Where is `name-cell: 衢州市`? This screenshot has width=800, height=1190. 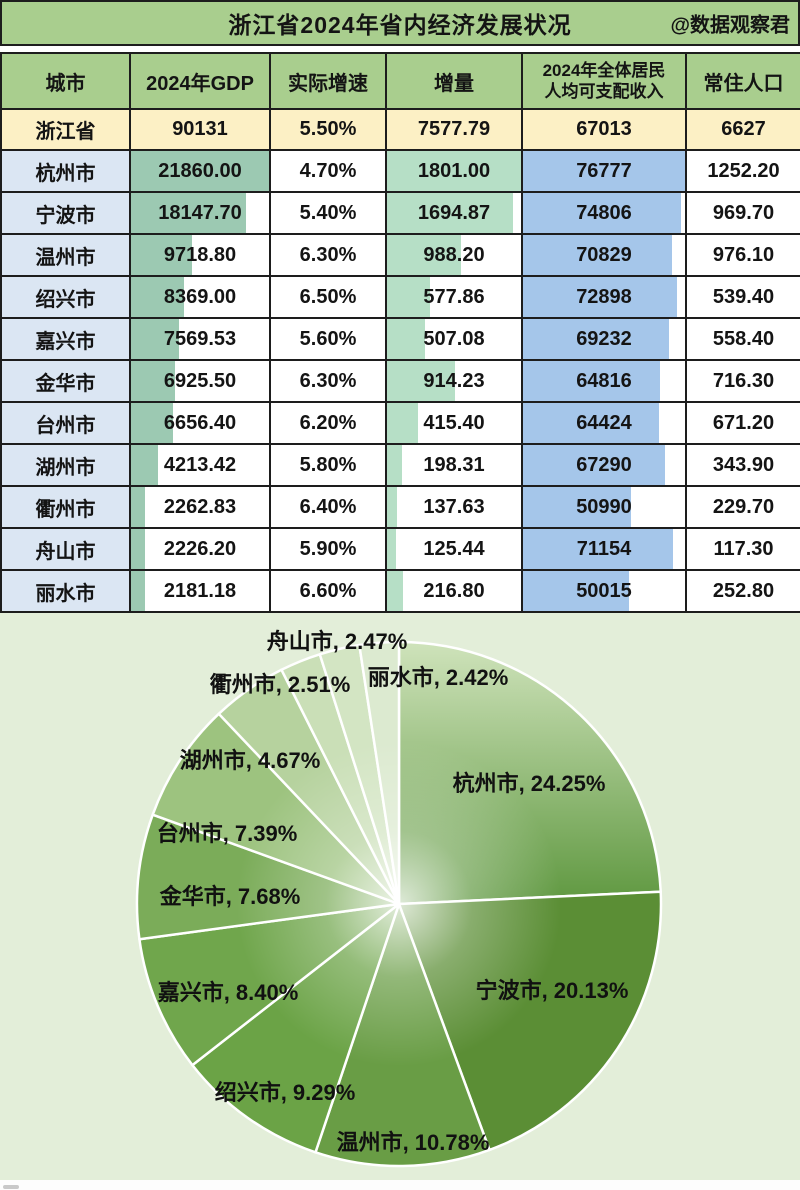
name-cell: 衢州市 is located at coordinates (65, 507).